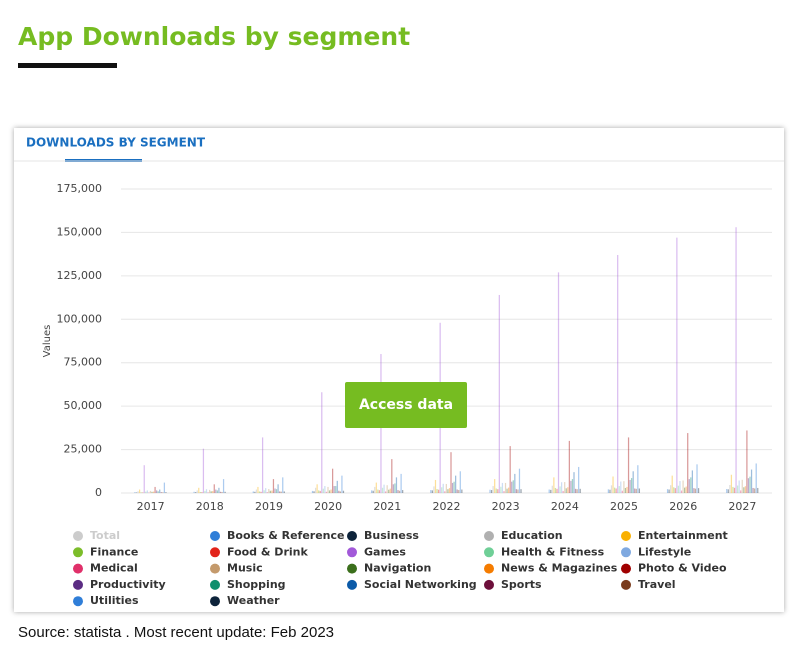 This screenshot has height=650, width=800. What do you see at coordinates (116, 143) in the screenshot?
I see `tab-title: DOWNLOADS BY SEGMENT` at bounding box center [116, 143].